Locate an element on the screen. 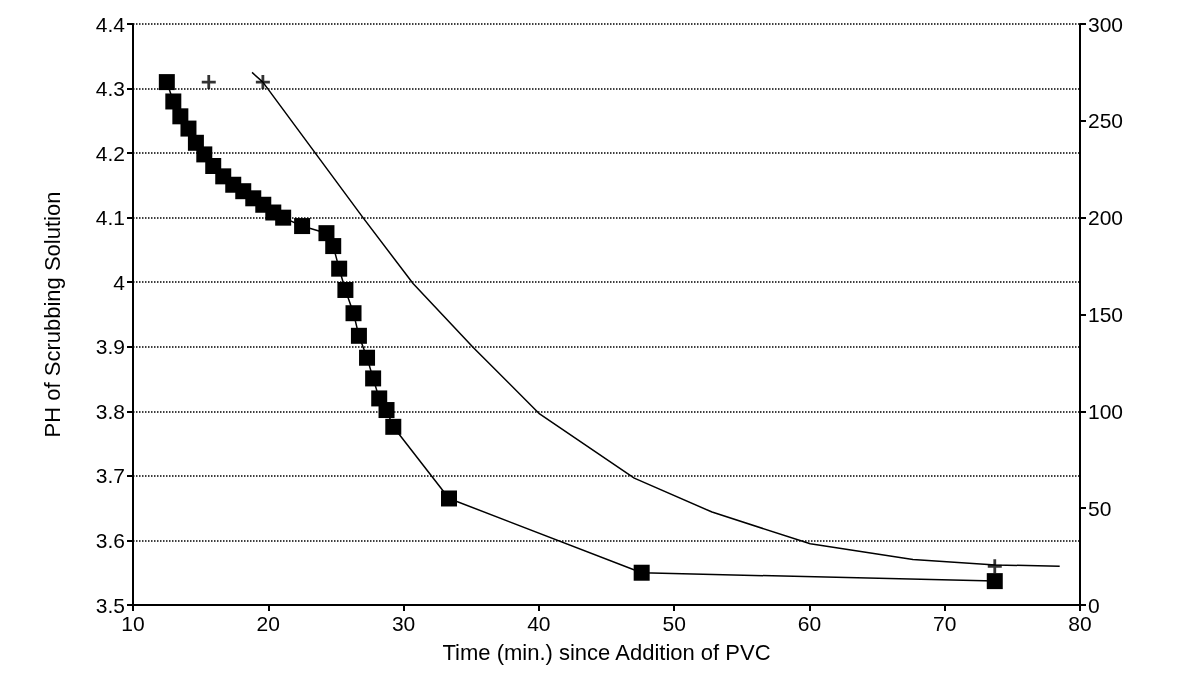 Image resolution: width=1178 pixels, height=698 pixels. x-tick-label: 40 is located at coordinates (539, 623).